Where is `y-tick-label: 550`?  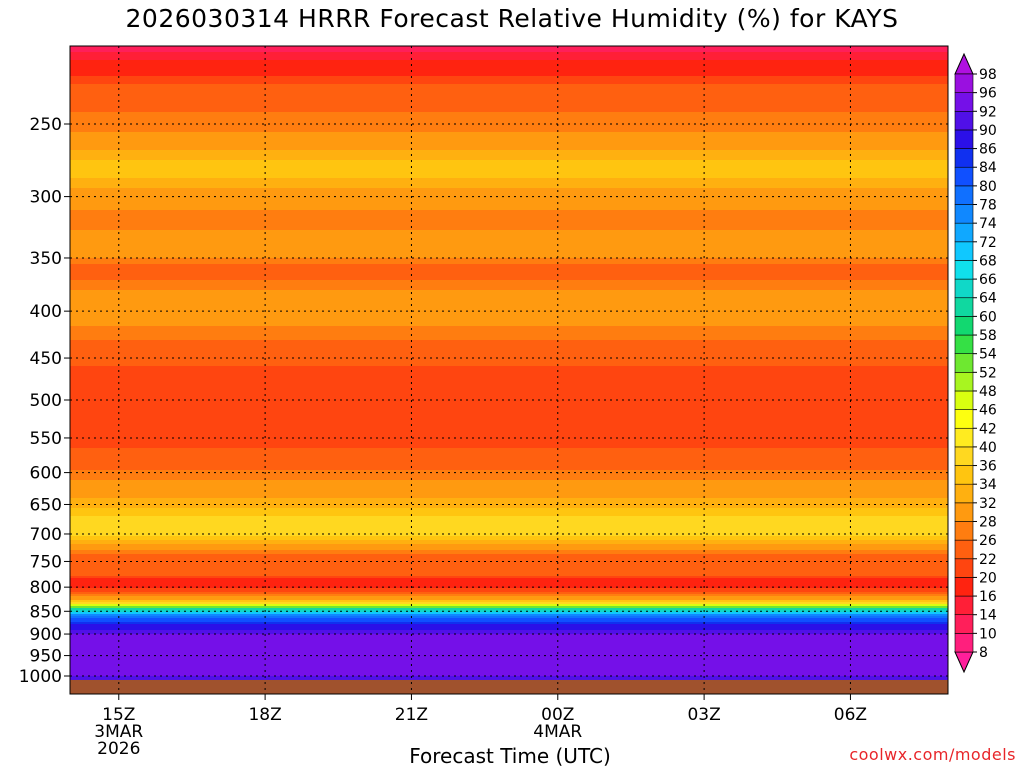 y-tick-label: 550 is located at coordinates (46, 439).